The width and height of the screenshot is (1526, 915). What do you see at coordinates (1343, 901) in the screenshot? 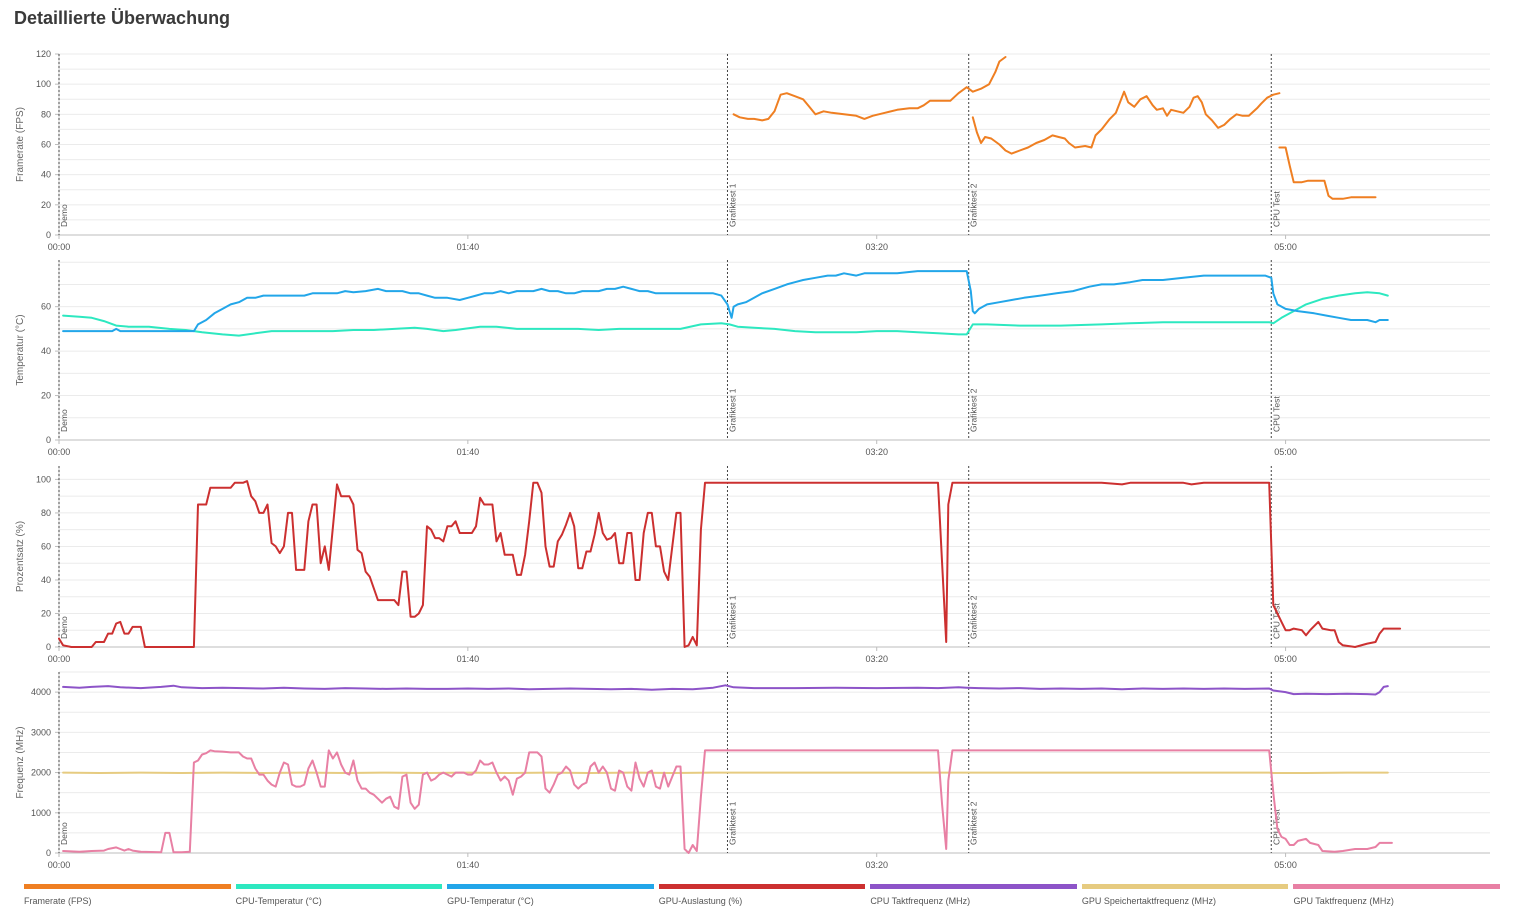
I see `legend-label: GPU Taktfrequenz (MHz)` at bounding box center [1343, 901].